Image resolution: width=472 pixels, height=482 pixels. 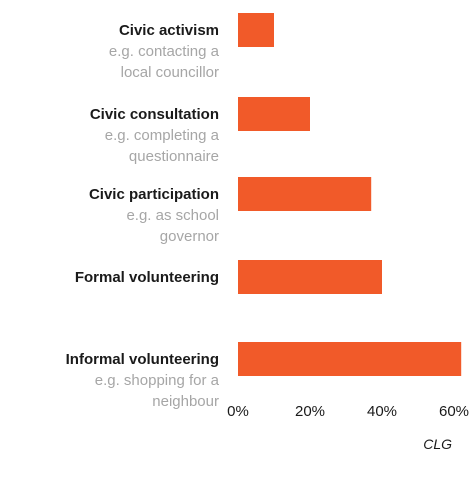 I want to click on x-tick-label-0: 0%, so click(x=238, y=411).